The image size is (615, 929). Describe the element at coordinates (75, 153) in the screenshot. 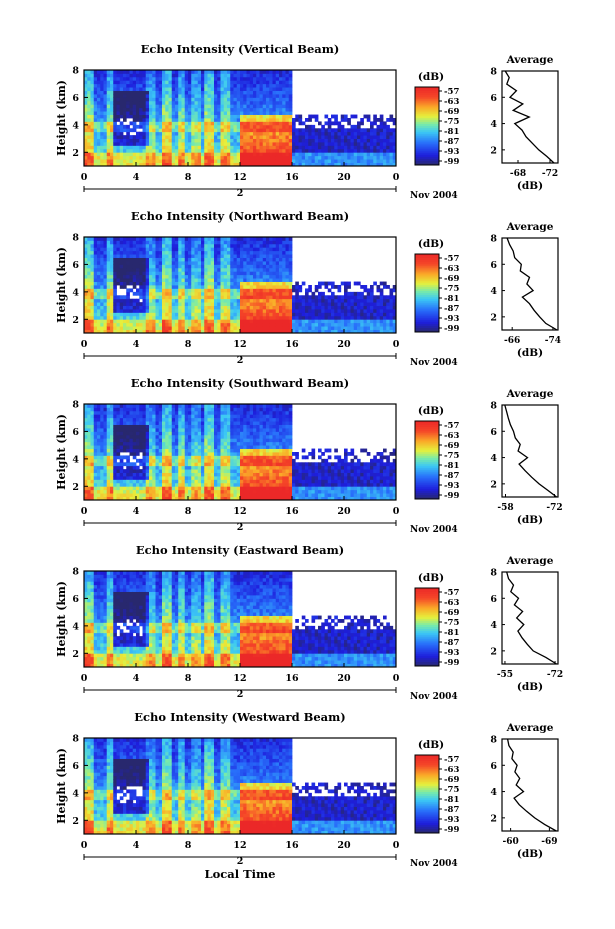

I see `y-tick-label: 2` at that location.